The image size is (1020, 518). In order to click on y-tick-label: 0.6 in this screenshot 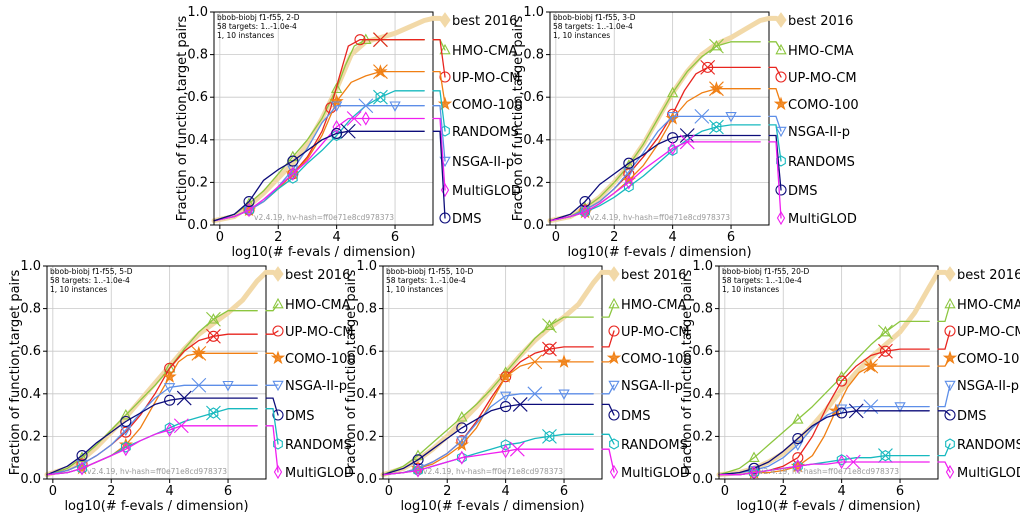, I will do `click(366, 351)`.